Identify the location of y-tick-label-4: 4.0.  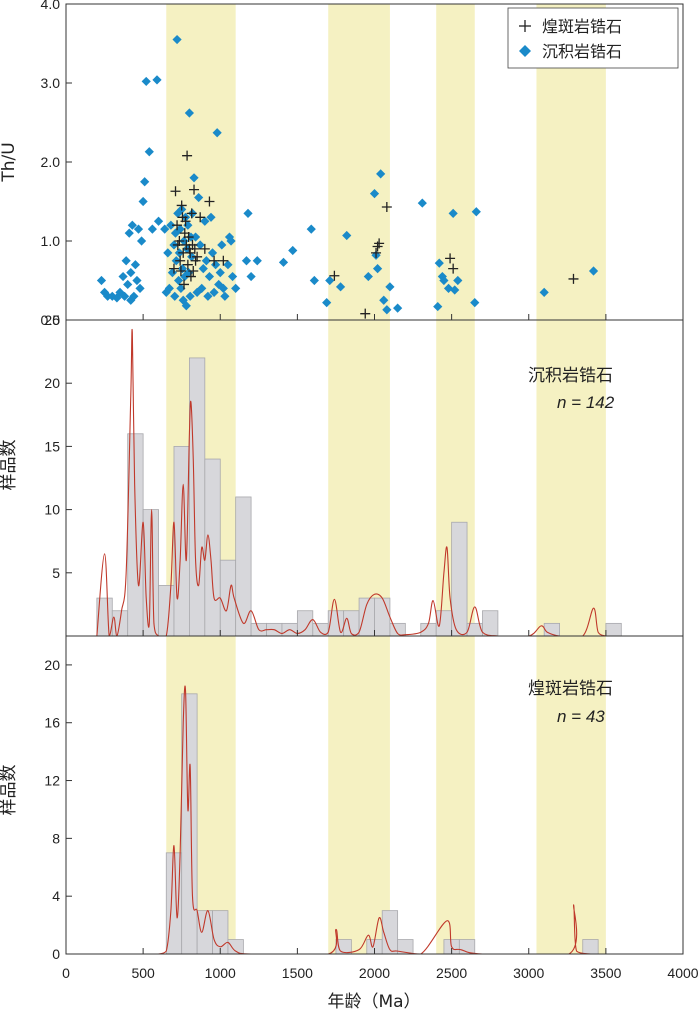
(51, 6).